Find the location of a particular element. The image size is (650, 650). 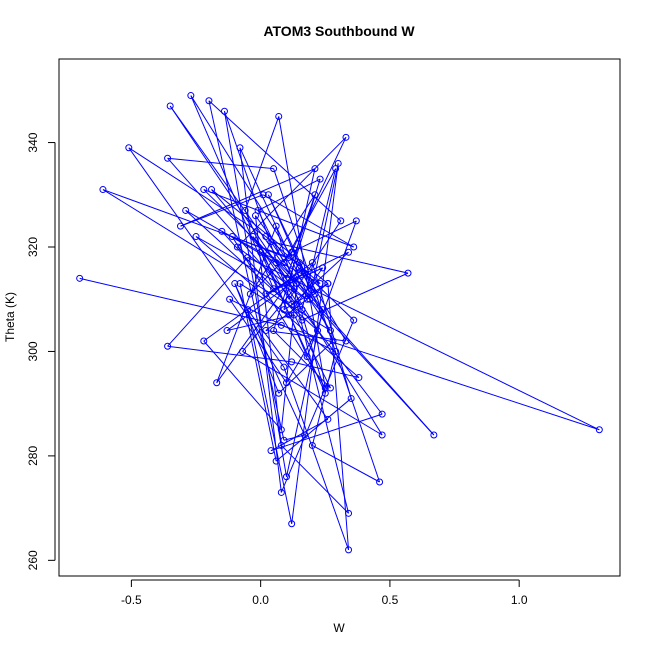

y-tick-label: 300 is located at coordinates (33, 351).